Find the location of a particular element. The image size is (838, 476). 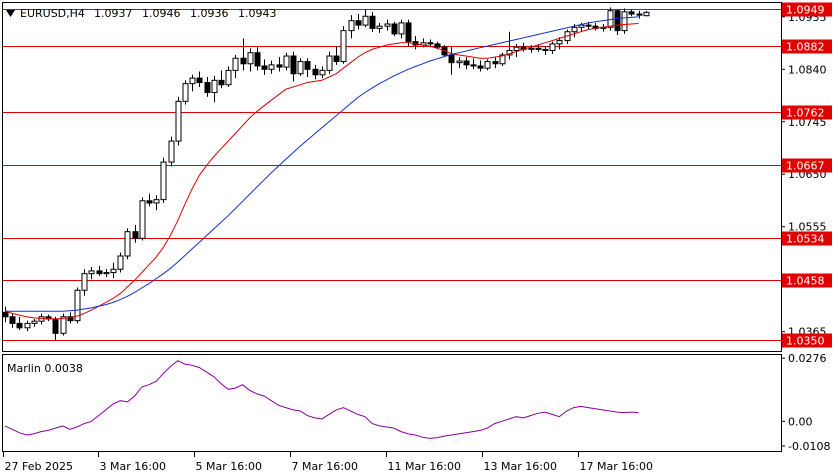

level-tag-label: 1.0762 is located at coordinates (805, 113).